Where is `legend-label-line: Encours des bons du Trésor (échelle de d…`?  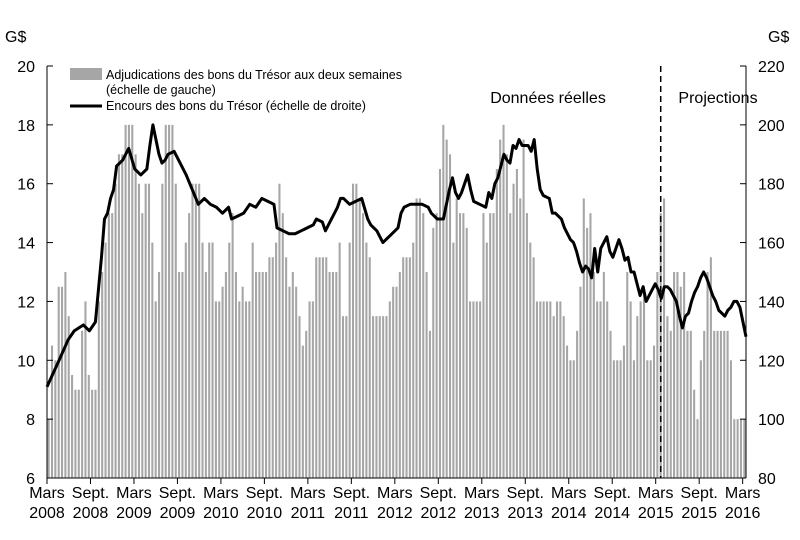 legend-label-line: Encours des bons du Trésor (échelle de d… is located at coordinates (236, 106).